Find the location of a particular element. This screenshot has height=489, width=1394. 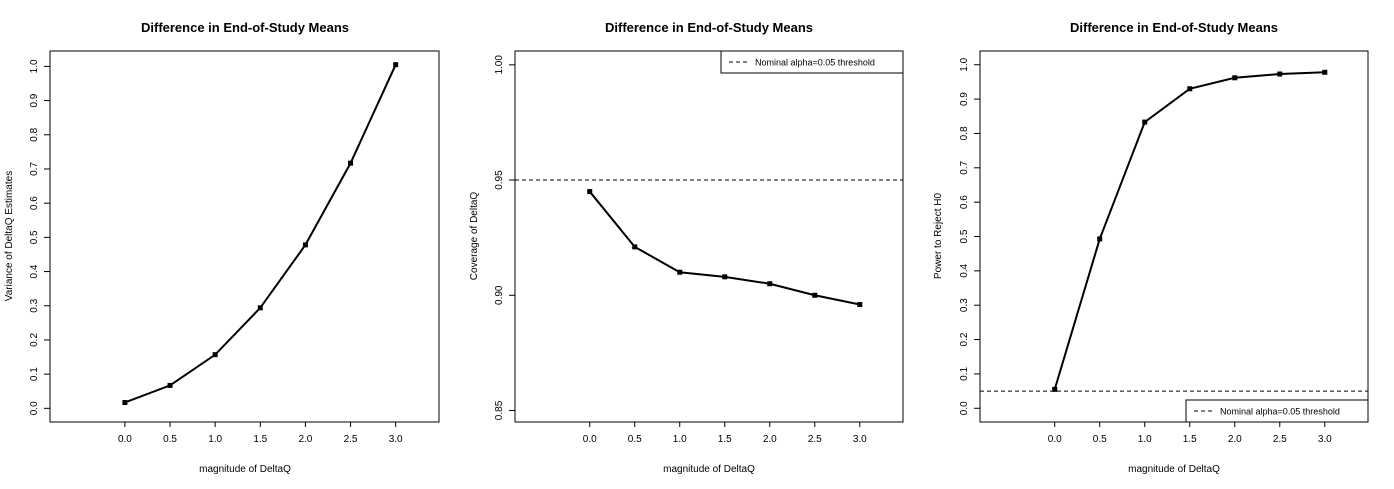

y-axis: 0.85 0.90 0.95 1.00 is located at coordinates (504, 237).